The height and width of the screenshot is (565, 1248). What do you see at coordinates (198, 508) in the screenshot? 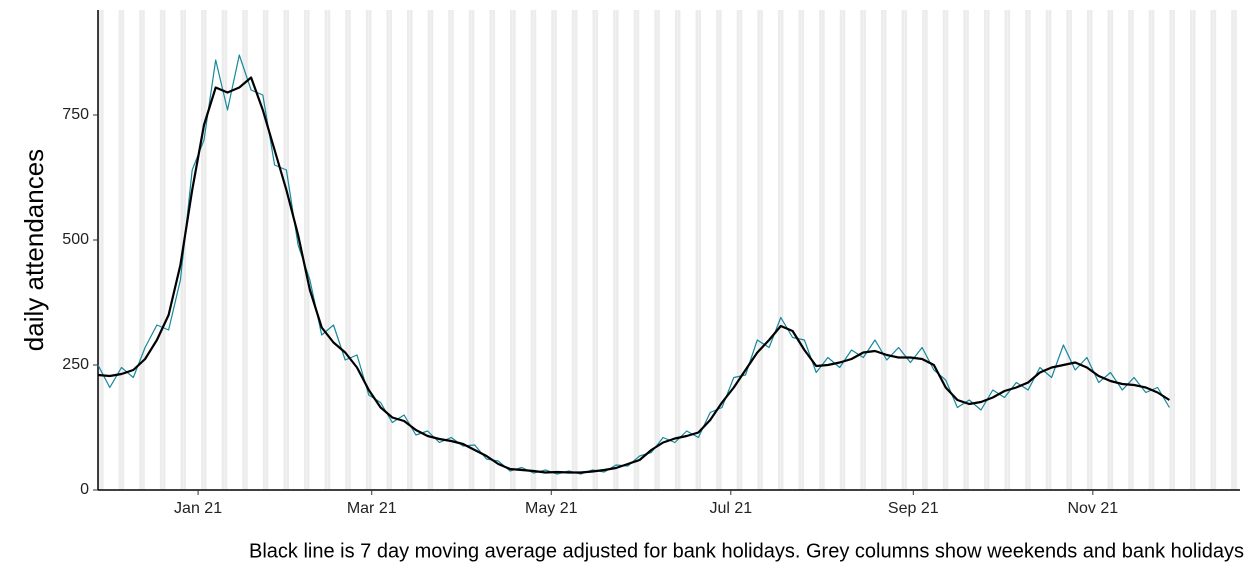
I see `x-tick-label: Jan 21` at bounding box center [198, 508].